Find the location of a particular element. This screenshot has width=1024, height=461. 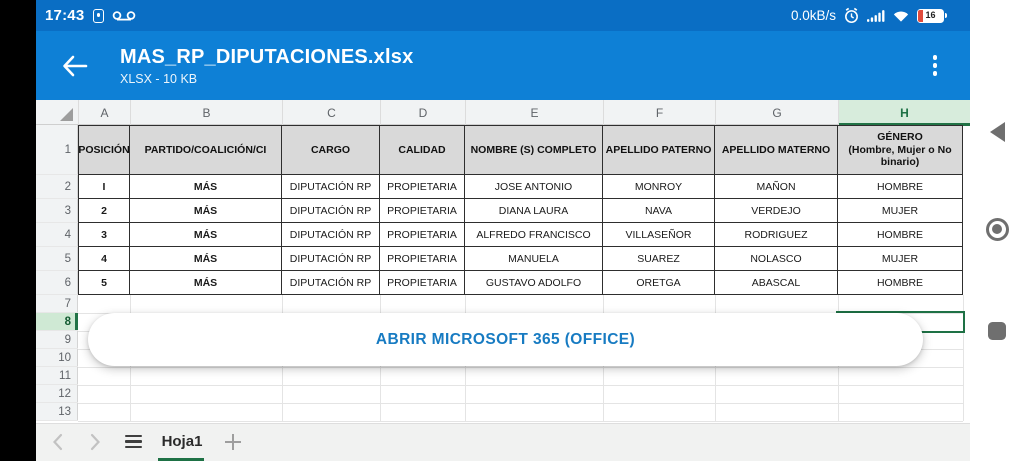

row-header-11: 11 is located at coordinates (57, 376).